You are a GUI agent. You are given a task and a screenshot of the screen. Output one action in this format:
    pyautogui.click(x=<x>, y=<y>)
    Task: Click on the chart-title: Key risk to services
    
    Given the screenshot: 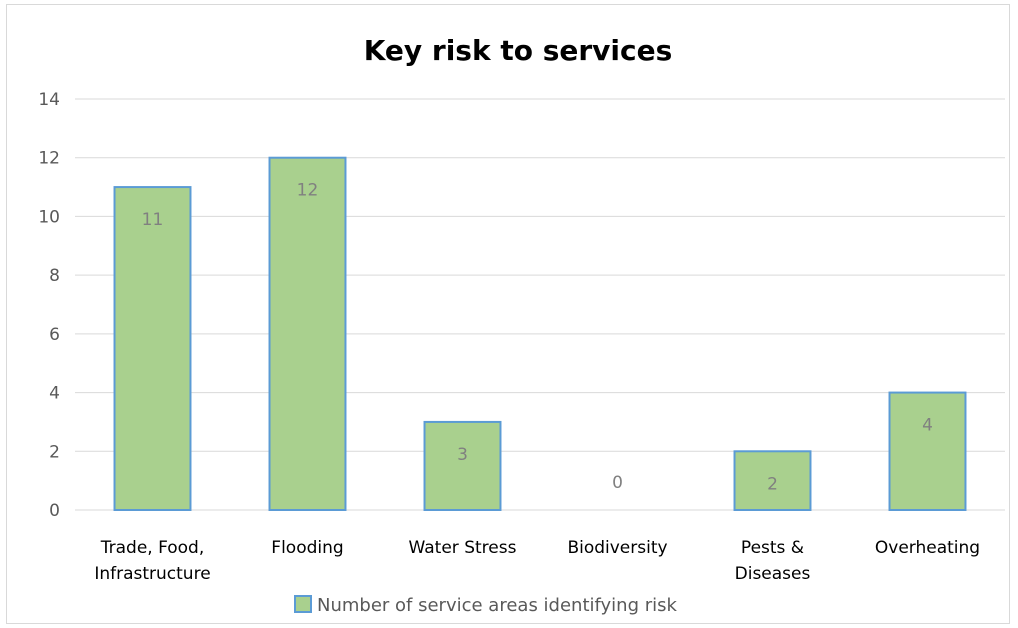 What is the action you would take?
    pyautogui.click(x=518, y=50)
    